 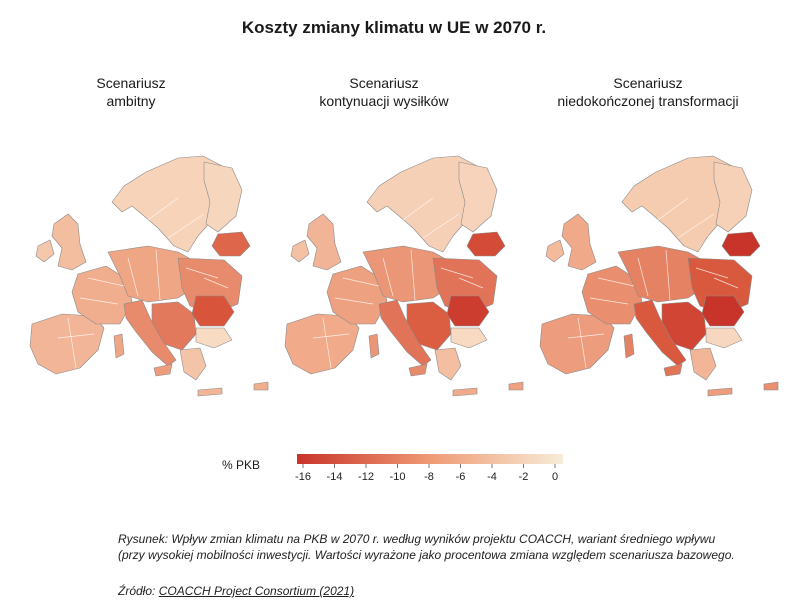 I want to click on scenario-title-unfinished: Scenariusz niedokończonej transformacji, so click(x=648, y=92).